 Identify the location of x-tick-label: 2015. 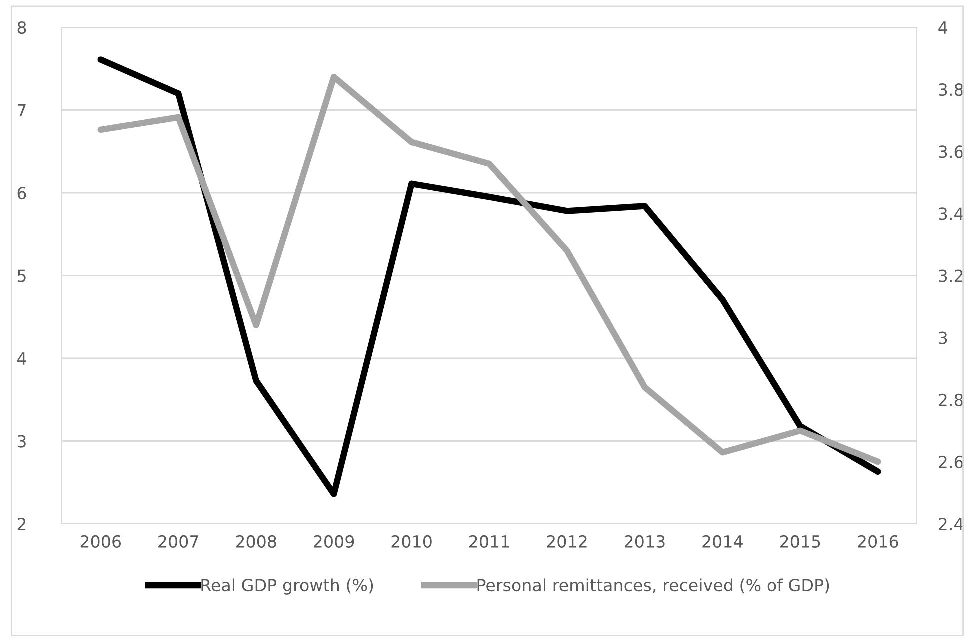
(800, 541).